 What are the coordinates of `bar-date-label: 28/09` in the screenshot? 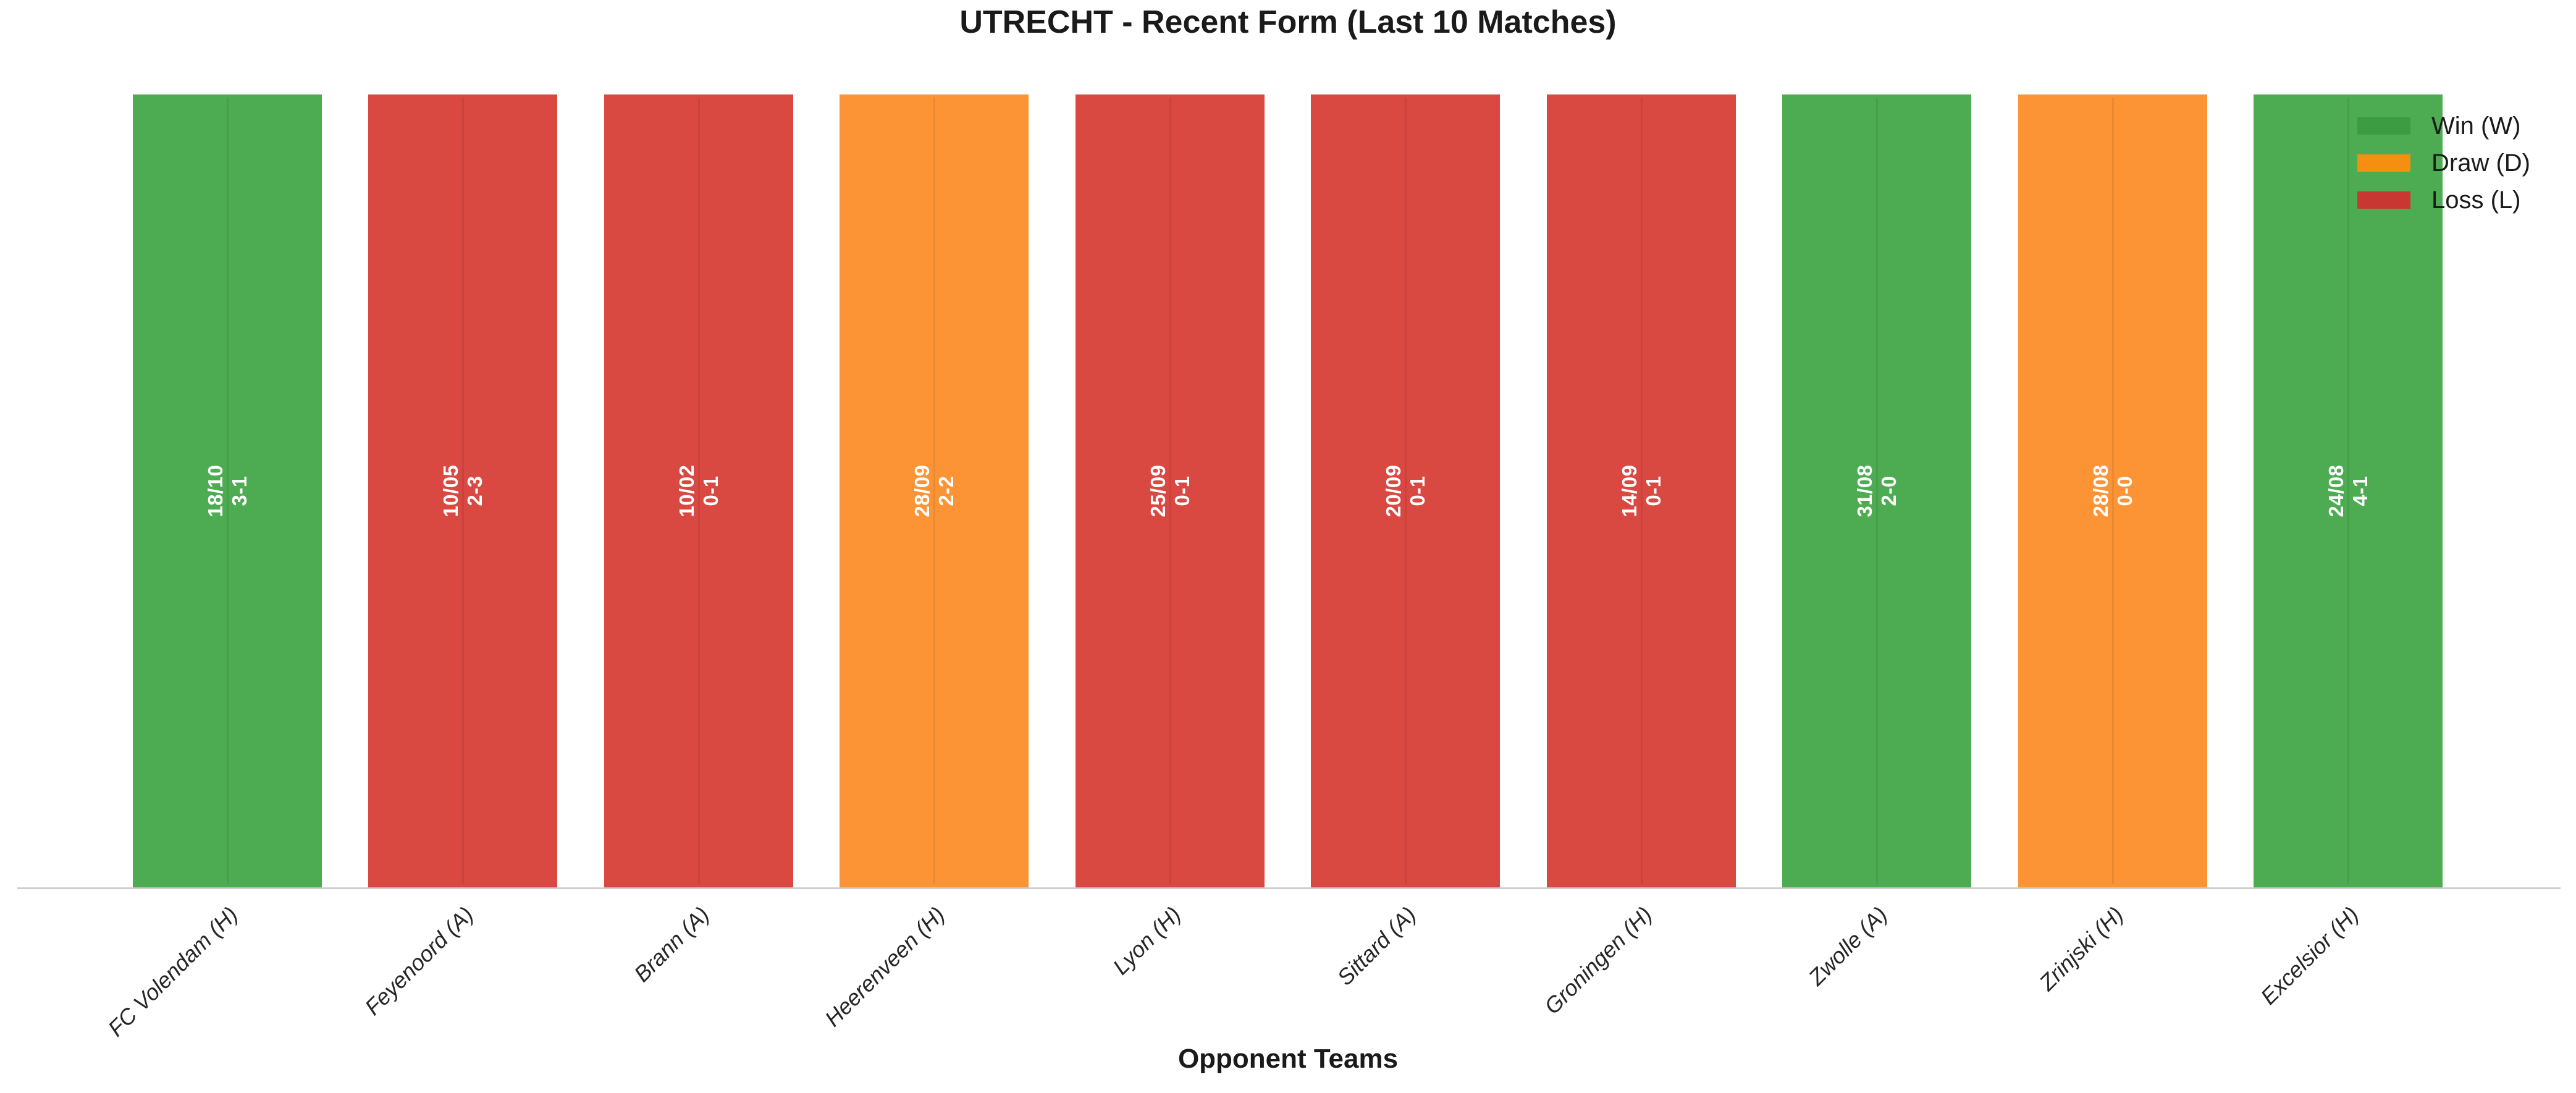 It's located at (922, 490).